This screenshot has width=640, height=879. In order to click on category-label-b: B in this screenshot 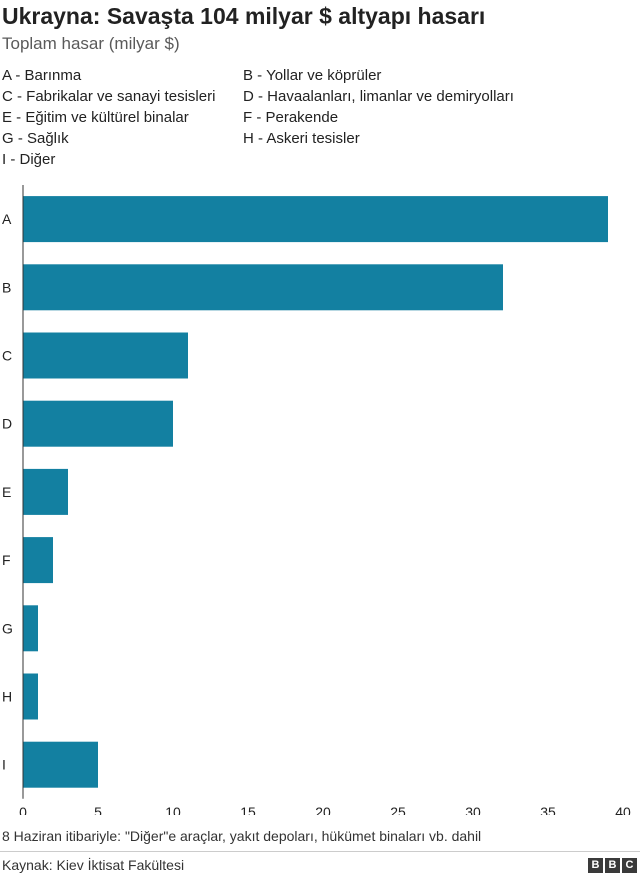, I will do `click(6, 287)`.